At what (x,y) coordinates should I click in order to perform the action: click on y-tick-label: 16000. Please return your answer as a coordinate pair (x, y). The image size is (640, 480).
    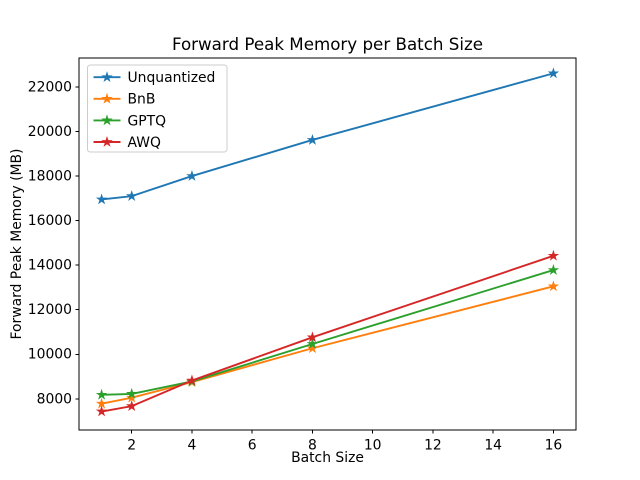
    Looking at the image, I should click on (50, 221).